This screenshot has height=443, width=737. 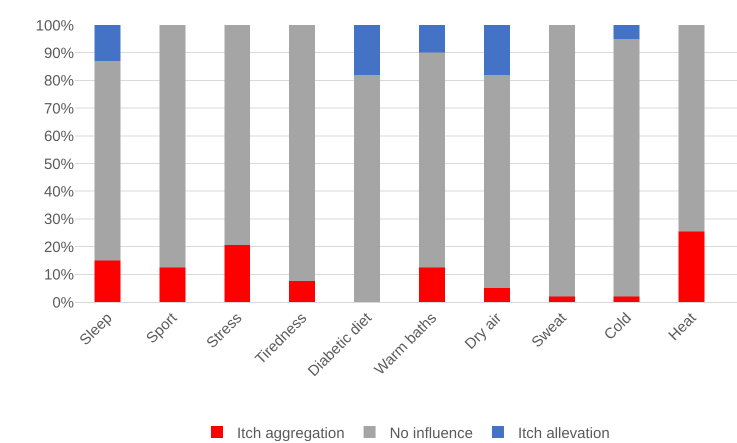 What do you see at coordinates (59, 164) in the screenshot?
I see `y-tick-label: 50%` at bounding box center [59, 164].